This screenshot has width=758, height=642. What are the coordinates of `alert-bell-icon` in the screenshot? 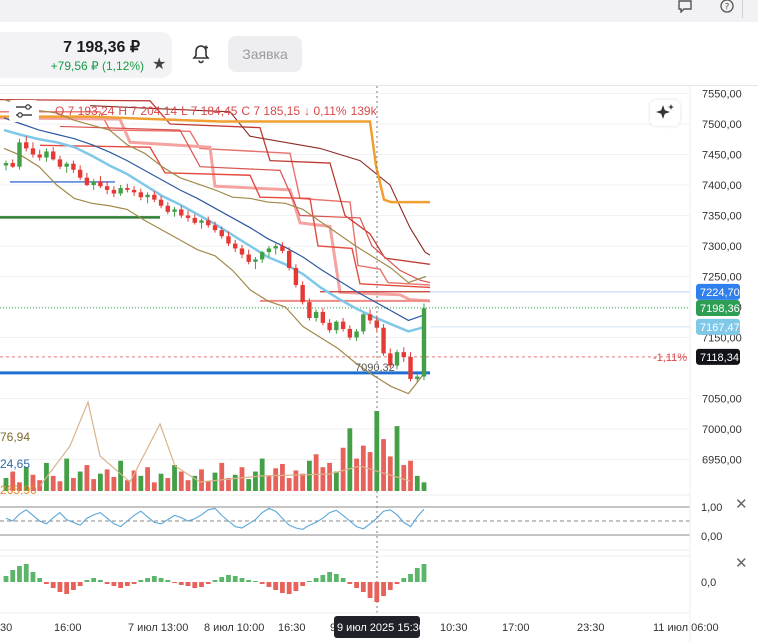 It's located at (201, 54).